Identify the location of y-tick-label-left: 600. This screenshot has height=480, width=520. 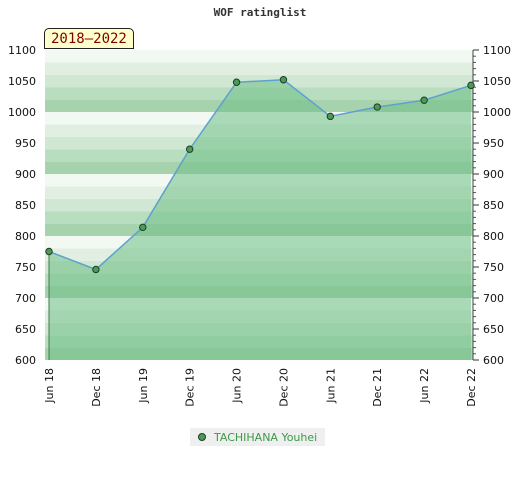
(25, 360).